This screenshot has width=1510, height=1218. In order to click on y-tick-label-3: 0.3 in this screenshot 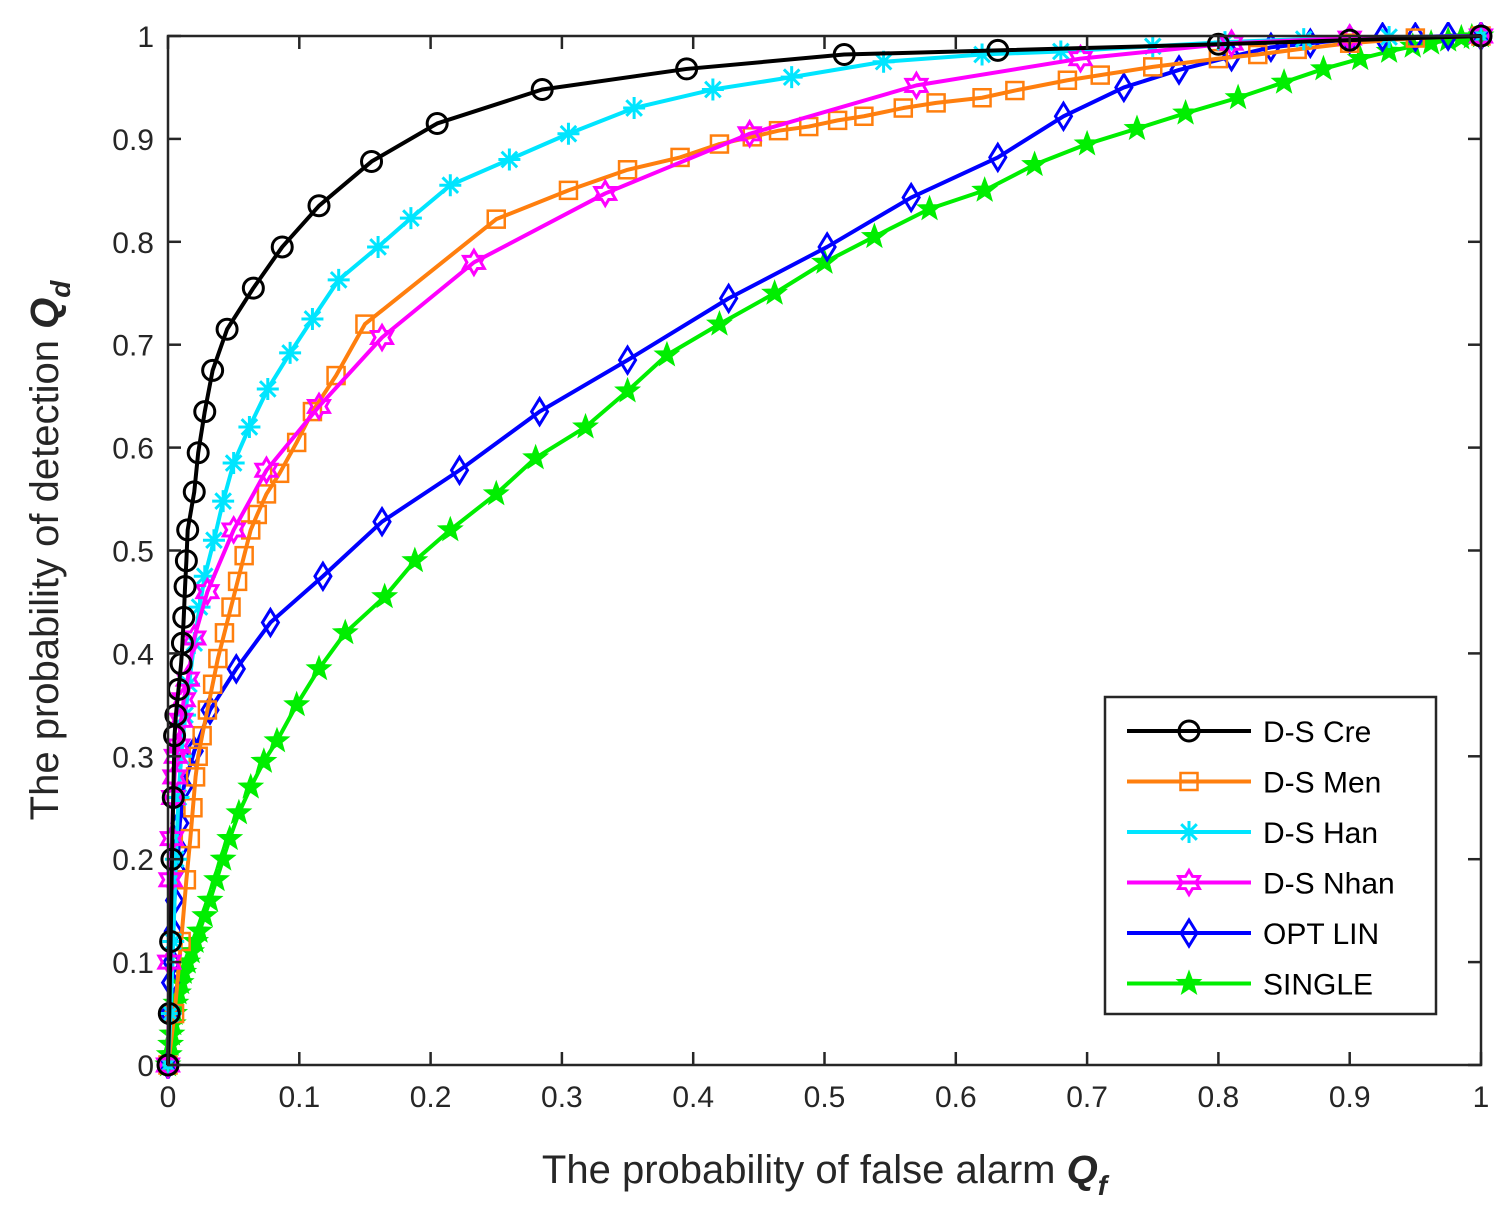, I will do `click(133, 757)`.